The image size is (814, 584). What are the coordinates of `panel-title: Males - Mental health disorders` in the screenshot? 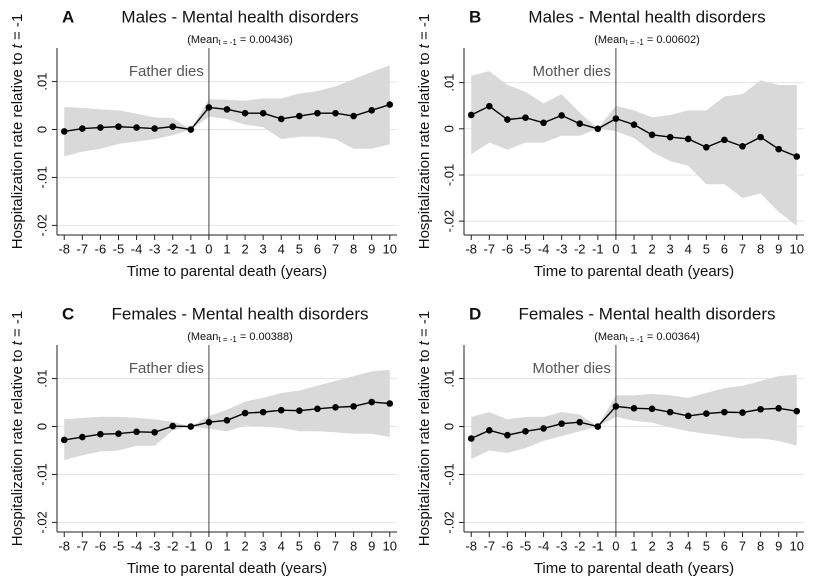 It's located at (239, 16).